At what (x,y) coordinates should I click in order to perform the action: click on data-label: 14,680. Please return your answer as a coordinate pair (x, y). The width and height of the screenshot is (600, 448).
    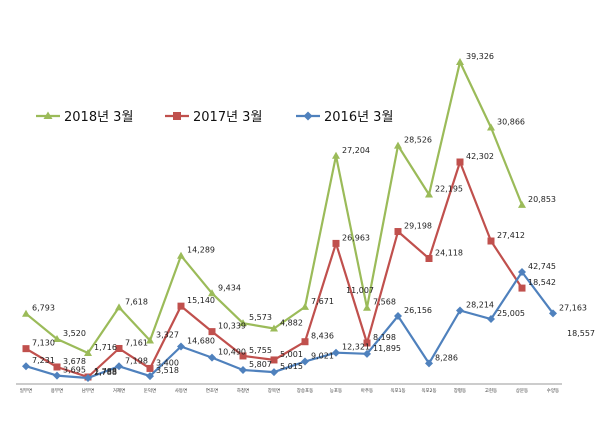
    Looking at the image, I should click on (201, 340).